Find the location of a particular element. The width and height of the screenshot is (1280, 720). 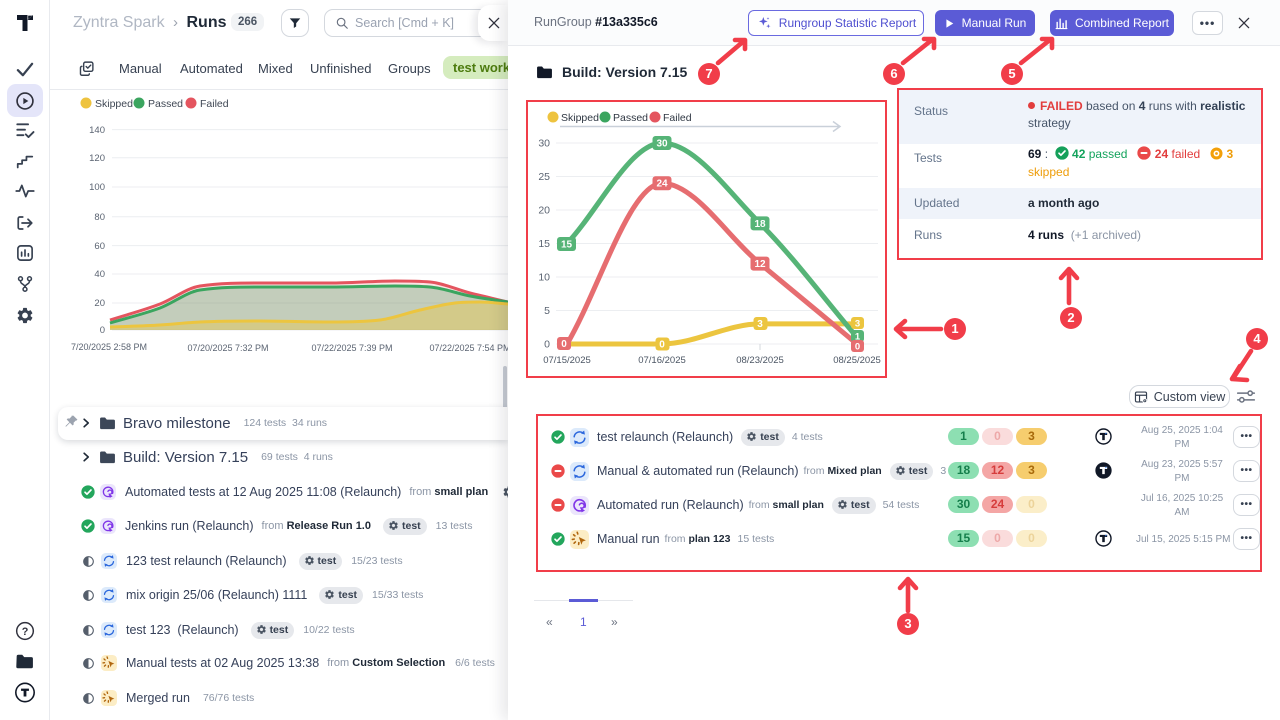

svg-text: 08/23/2025 is located at coordinates (760, 360).